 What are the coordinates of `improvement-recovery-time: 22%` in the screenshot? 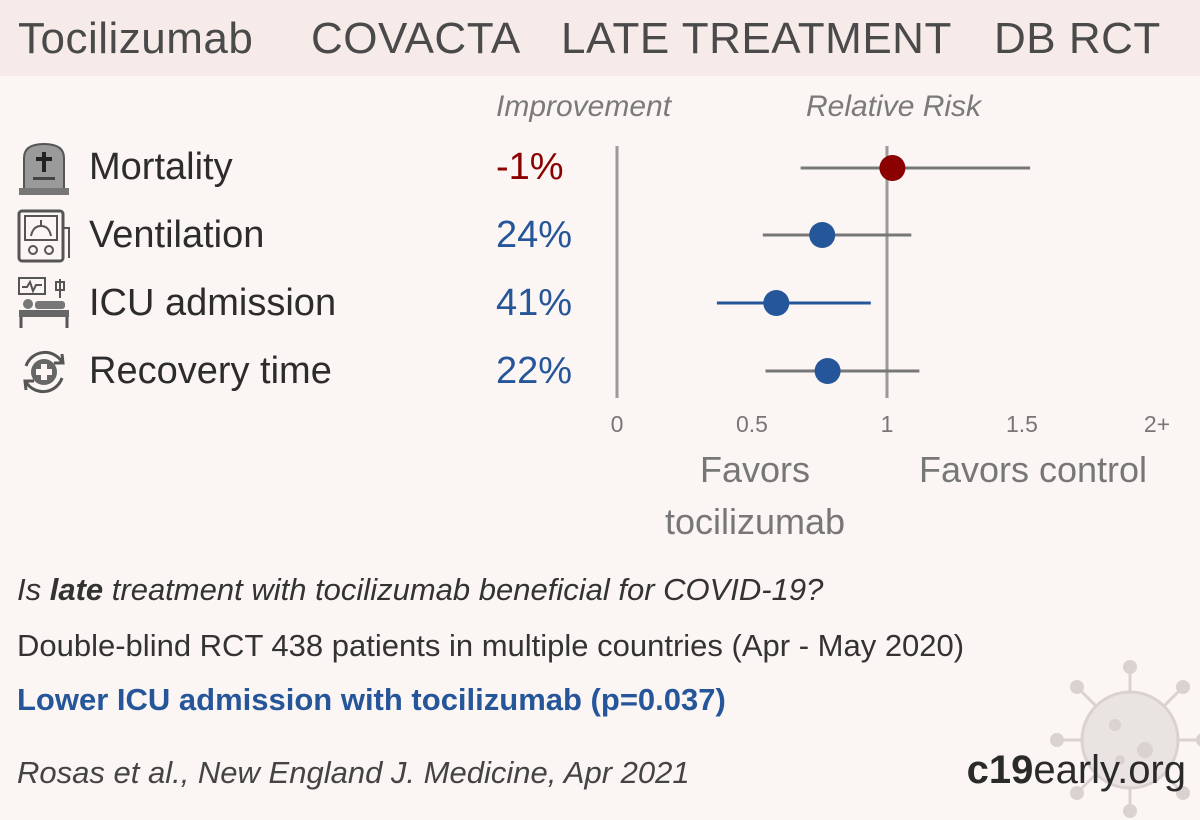 It's located at (534, 371).